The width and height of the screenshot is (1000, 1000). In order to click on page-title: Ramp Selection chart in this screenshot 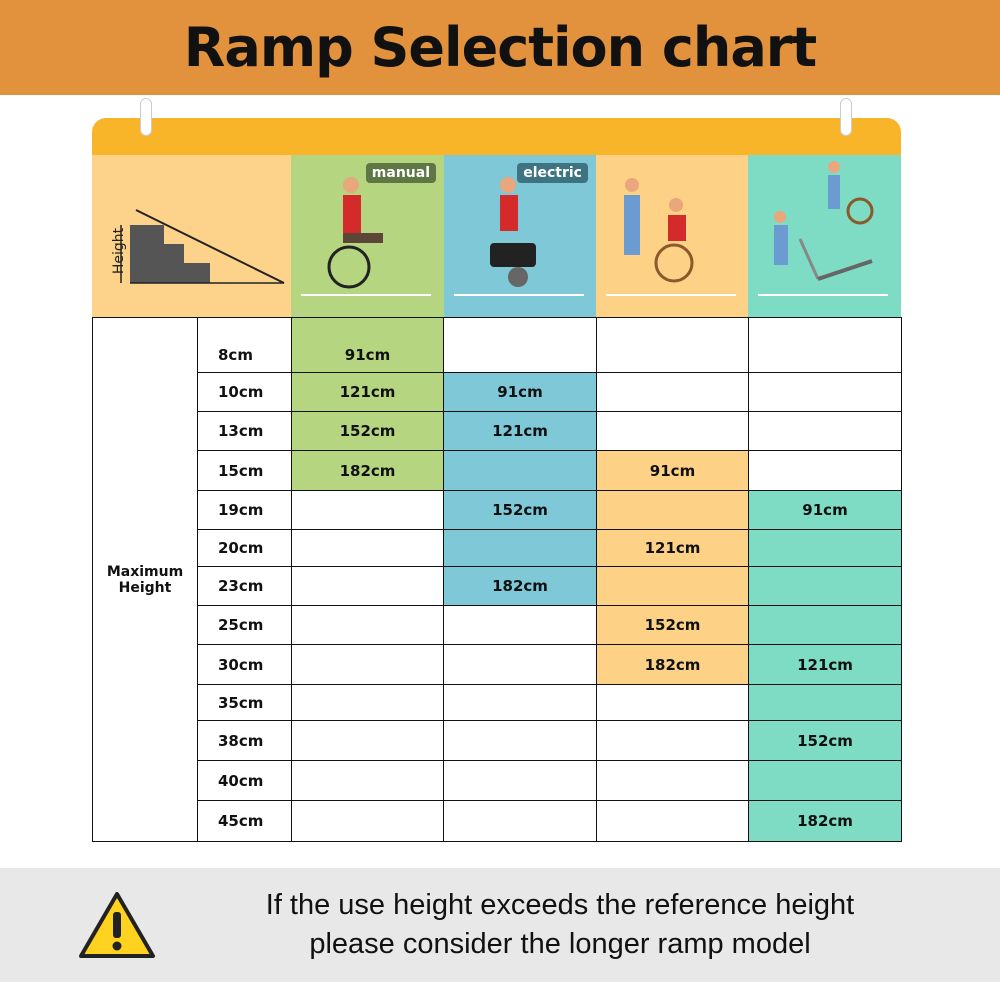, I will do `click(500, 47)`.